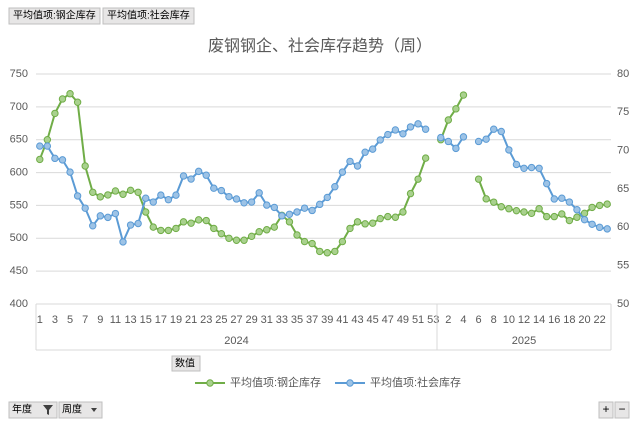 The height and width of the screenshot is (427, 640). Describe the element at coordinates (176, 320) in the screenshot. I see `x-tick-label: 19` at that location.